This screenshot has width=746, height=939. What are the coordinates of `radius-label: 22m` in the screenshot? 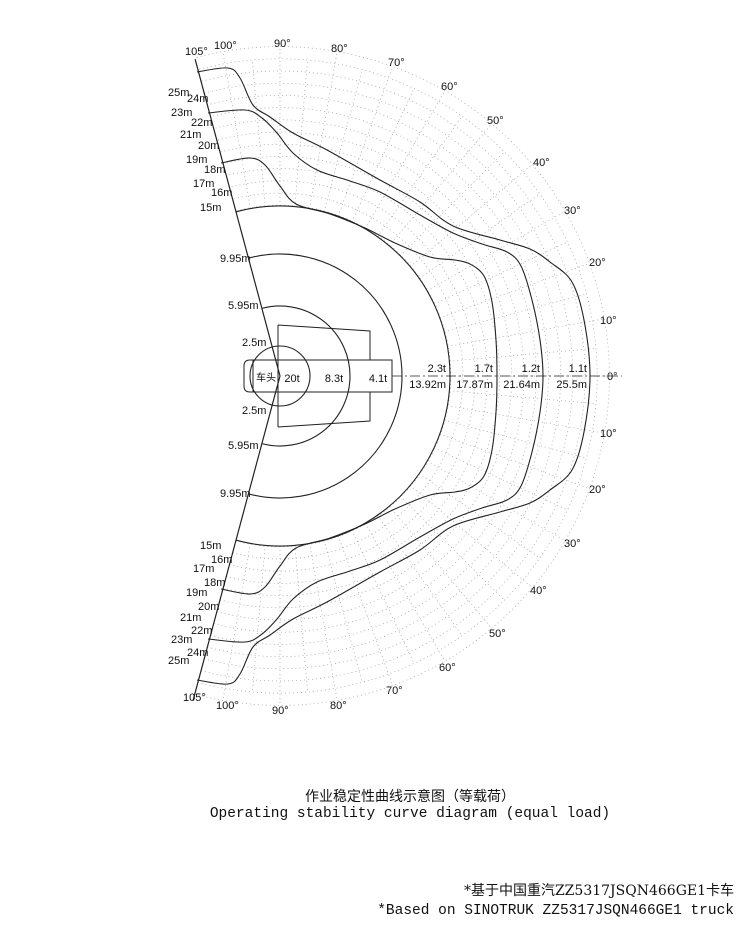 It's located at (201, 631).